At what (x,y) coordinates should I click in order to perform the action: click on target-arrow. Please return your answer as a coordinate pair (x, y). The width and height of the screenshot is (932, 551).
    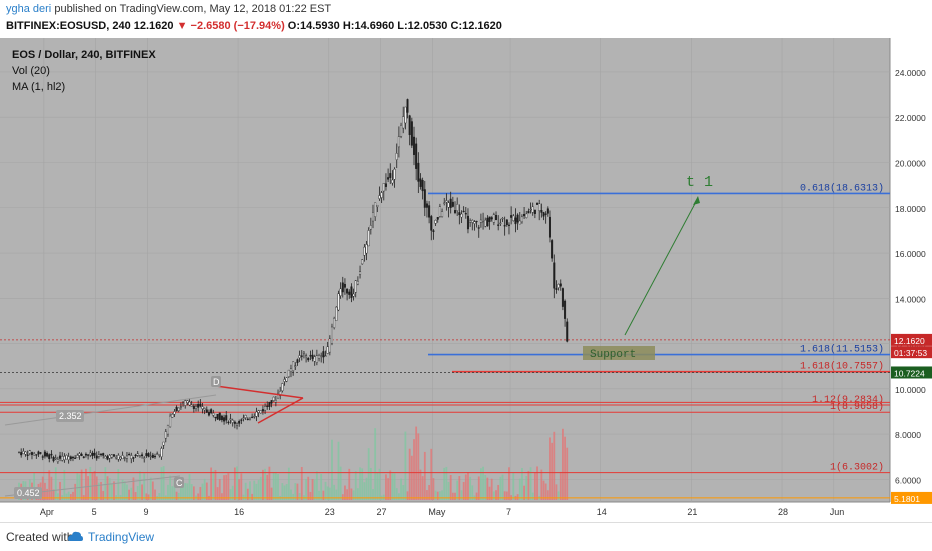
    Looking at the image, I should click on (661, 266).